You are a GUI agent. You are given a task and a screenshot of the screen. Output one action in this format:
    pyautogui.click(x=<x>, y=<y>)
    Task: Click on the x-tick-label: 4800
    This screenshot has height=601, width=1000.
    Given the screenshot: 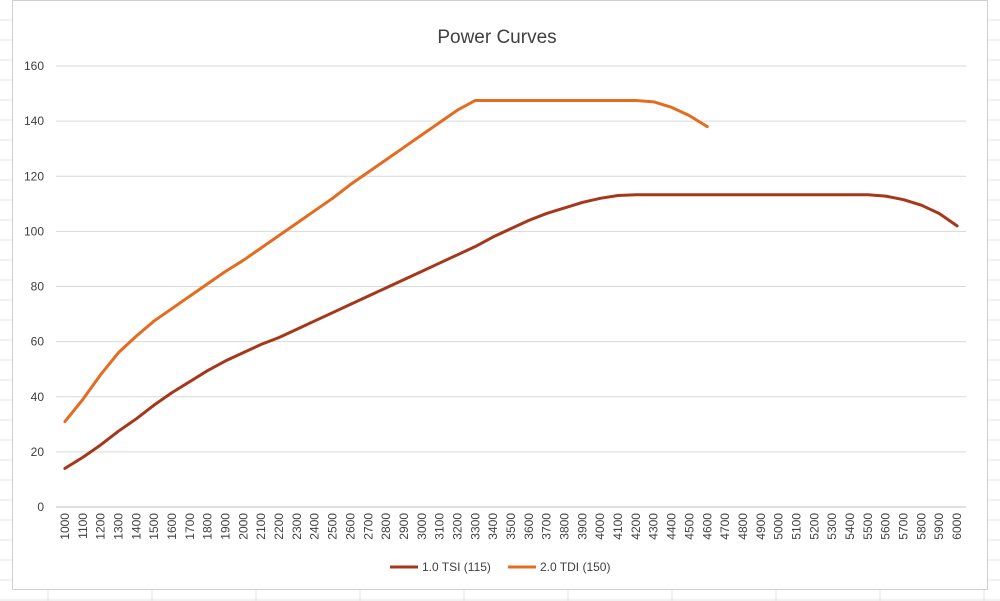 What is the action you would take?
    pyautogui.click(x=743, y=526)
    